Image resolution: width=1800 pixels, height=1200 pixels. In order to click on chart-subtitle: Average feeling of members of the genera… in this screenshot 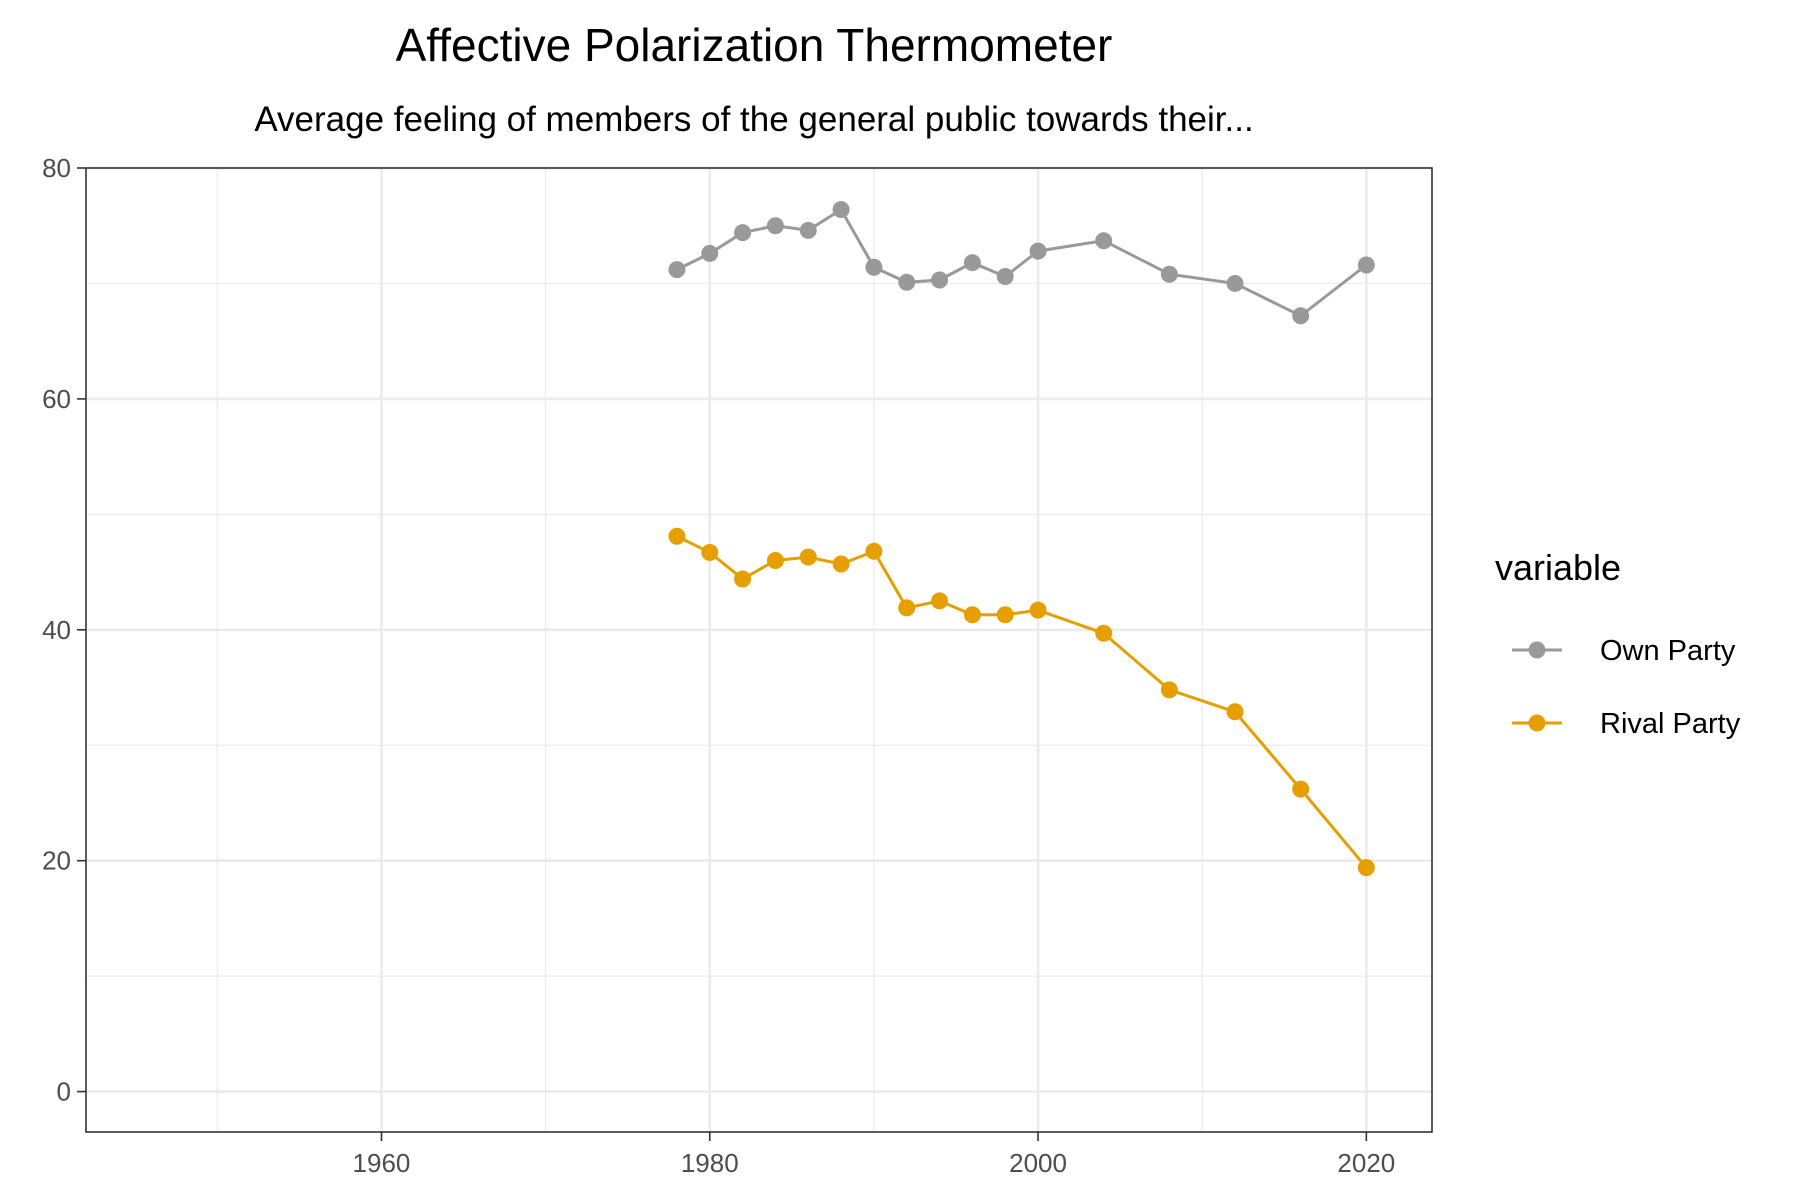, I will do `click(753, 119)`.